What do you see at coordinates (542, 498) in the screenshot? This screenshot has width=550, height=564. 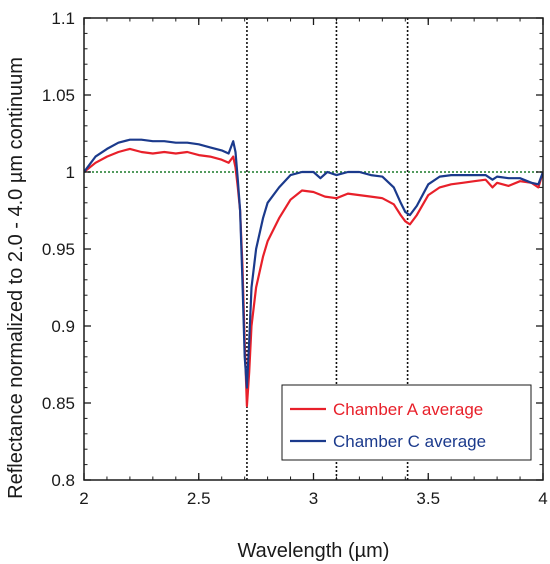 I see `x-tick-label: 4` at bounding box center [542, 498].